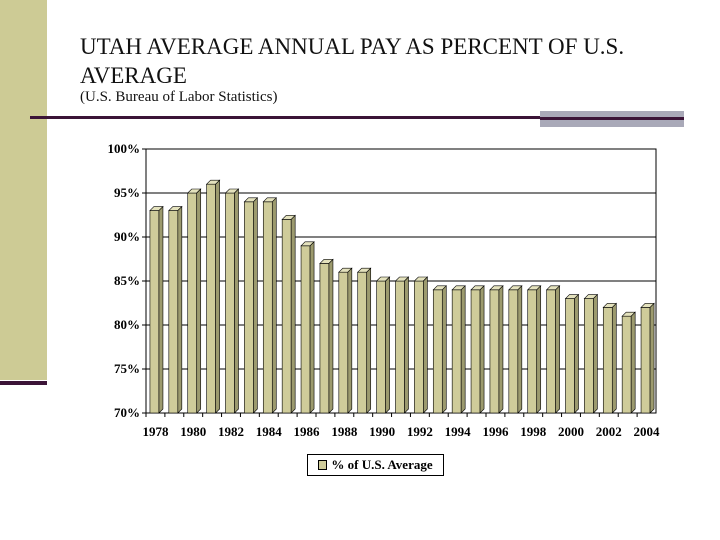  What do you see at coordinates (127, 280) in the screenshot?
I see `y-tick-label: 85%` at bounding box center [127, 280].